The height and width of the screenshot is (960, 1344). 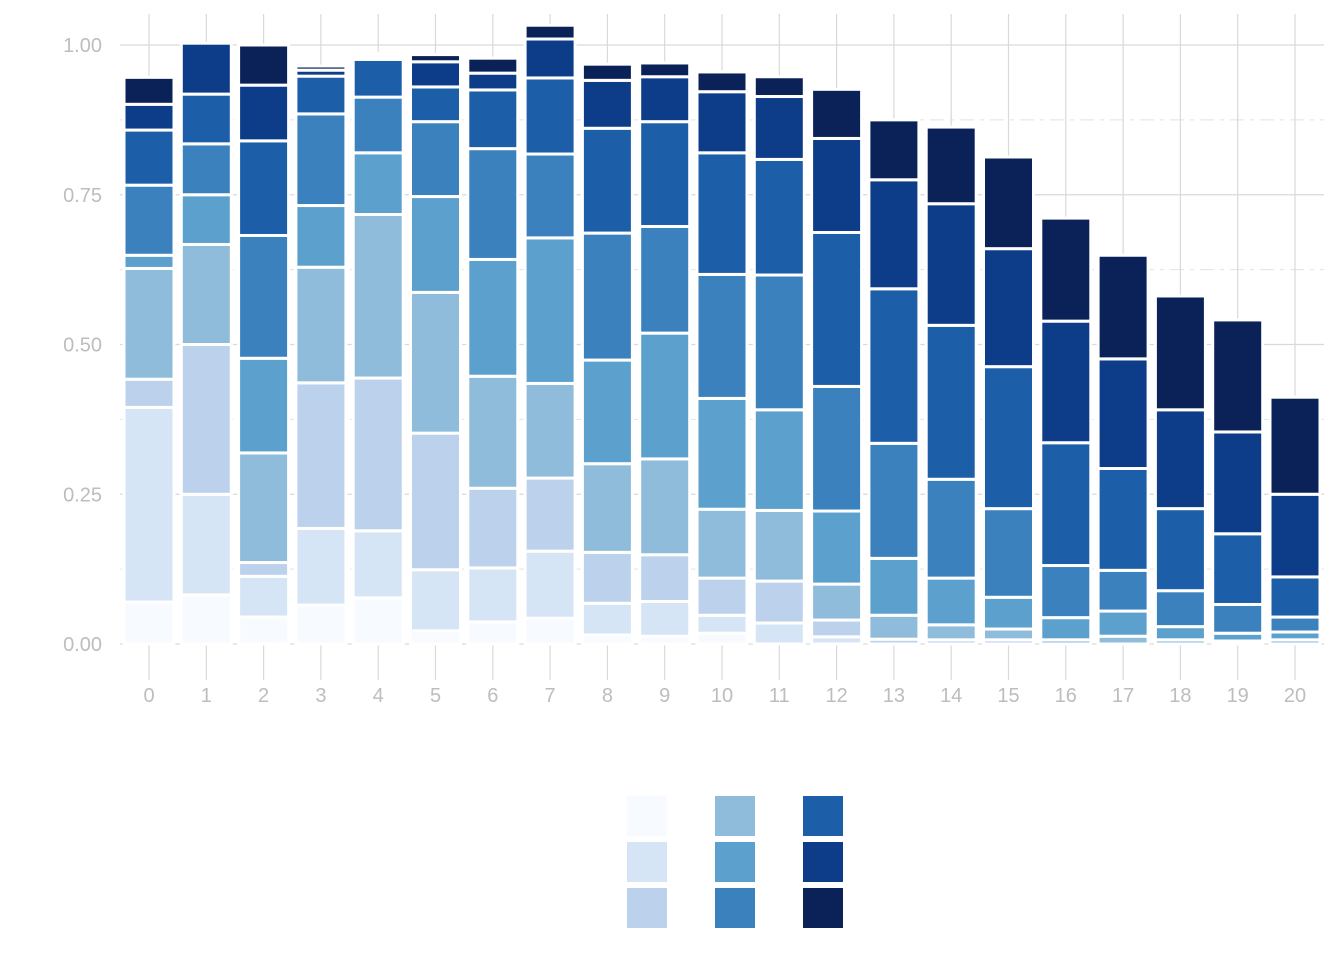 I want to click on x-tick-label: 1, so click(x=206, y=696).